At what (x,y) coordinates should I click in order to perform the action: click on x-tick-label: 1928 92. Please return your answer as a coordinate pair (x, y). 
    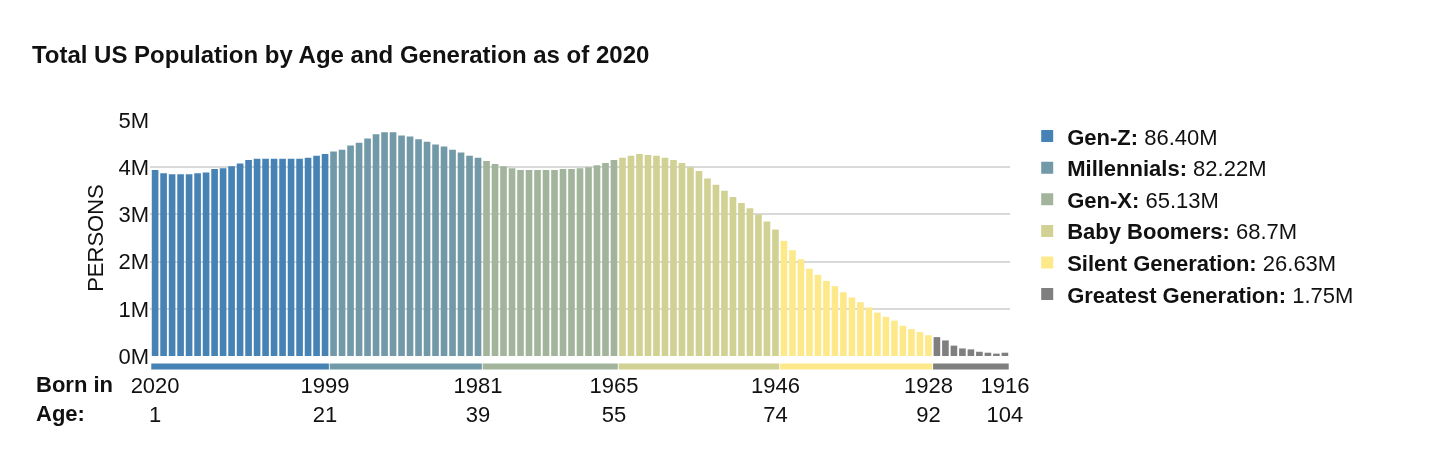
    Looking at the image, I should click on (928, 400).